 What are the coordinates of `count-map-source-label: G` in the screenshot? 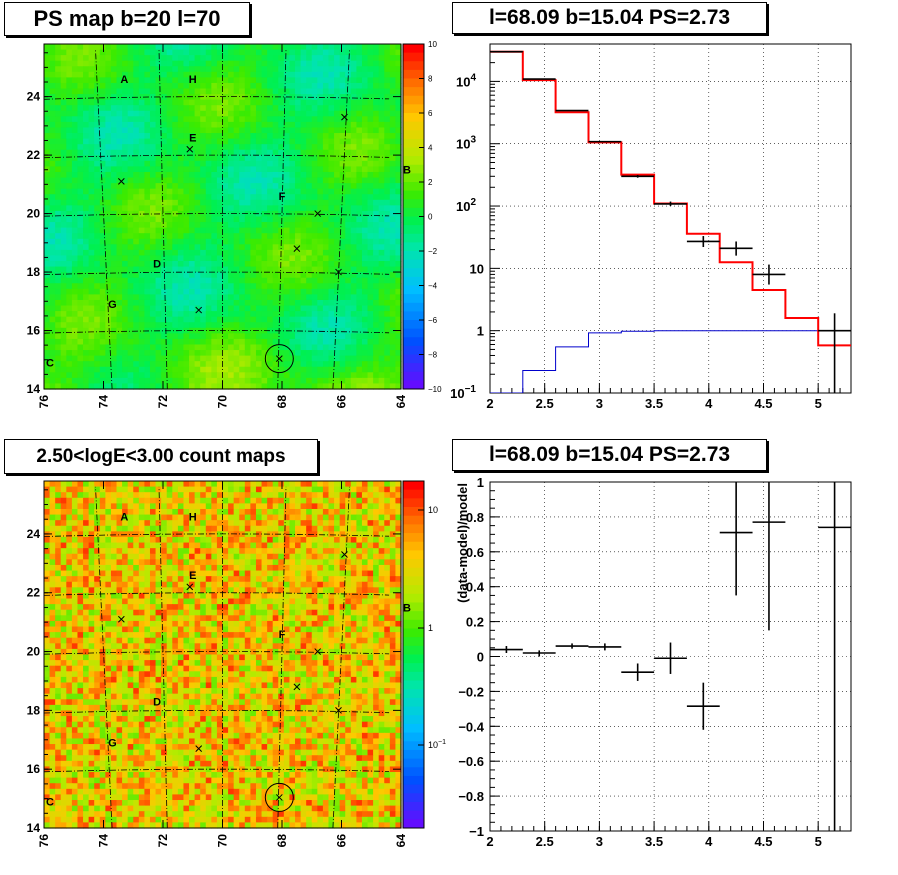 It's located at (112, 744).